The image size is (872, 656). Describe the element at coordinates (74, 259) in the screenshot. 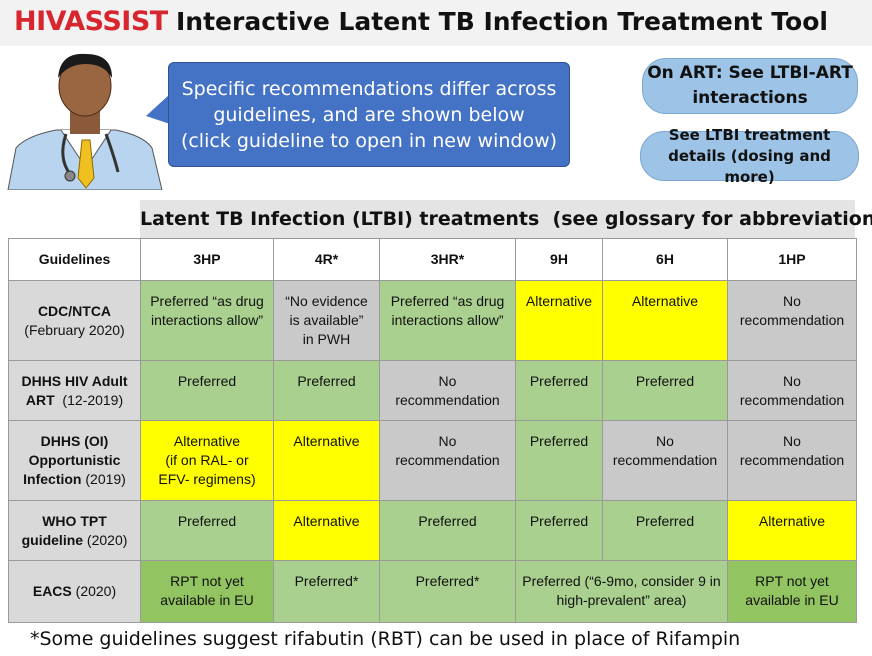

I see `column-header: Guidelines` at that location.